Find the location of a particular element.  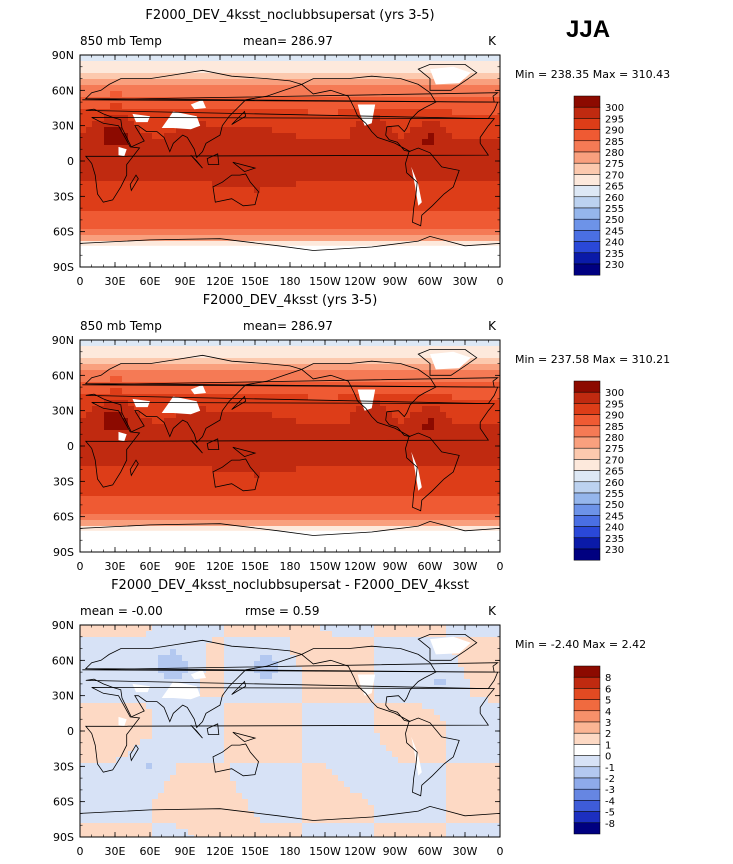

contour-field is located at coordinates (290, 161).